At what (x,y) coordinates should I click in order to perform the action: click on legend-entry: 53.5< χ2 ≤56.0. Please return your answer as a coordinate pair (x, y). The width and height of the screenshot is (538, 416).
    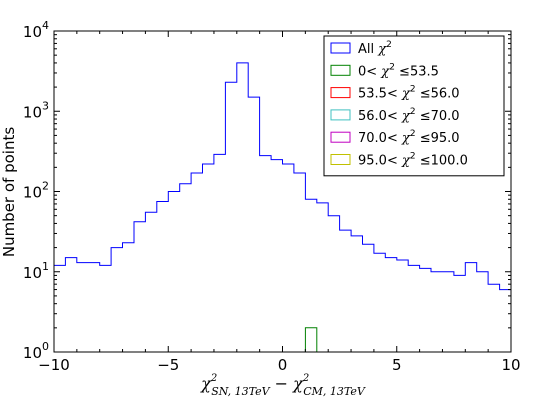
    Looking at the image, I should click on (409, 93).